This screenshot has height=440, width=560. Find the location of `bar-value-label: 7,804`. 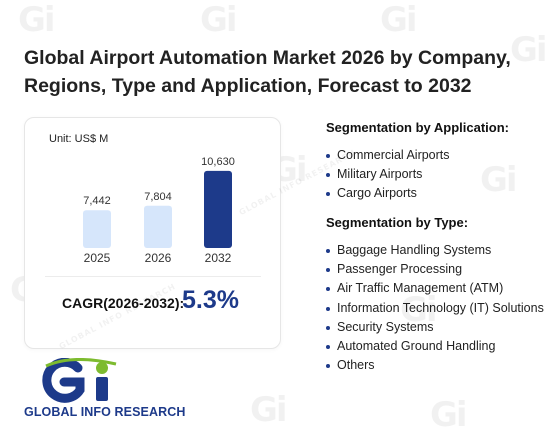

bar-value-label: 7,804 is located at coordinates (158, 197).